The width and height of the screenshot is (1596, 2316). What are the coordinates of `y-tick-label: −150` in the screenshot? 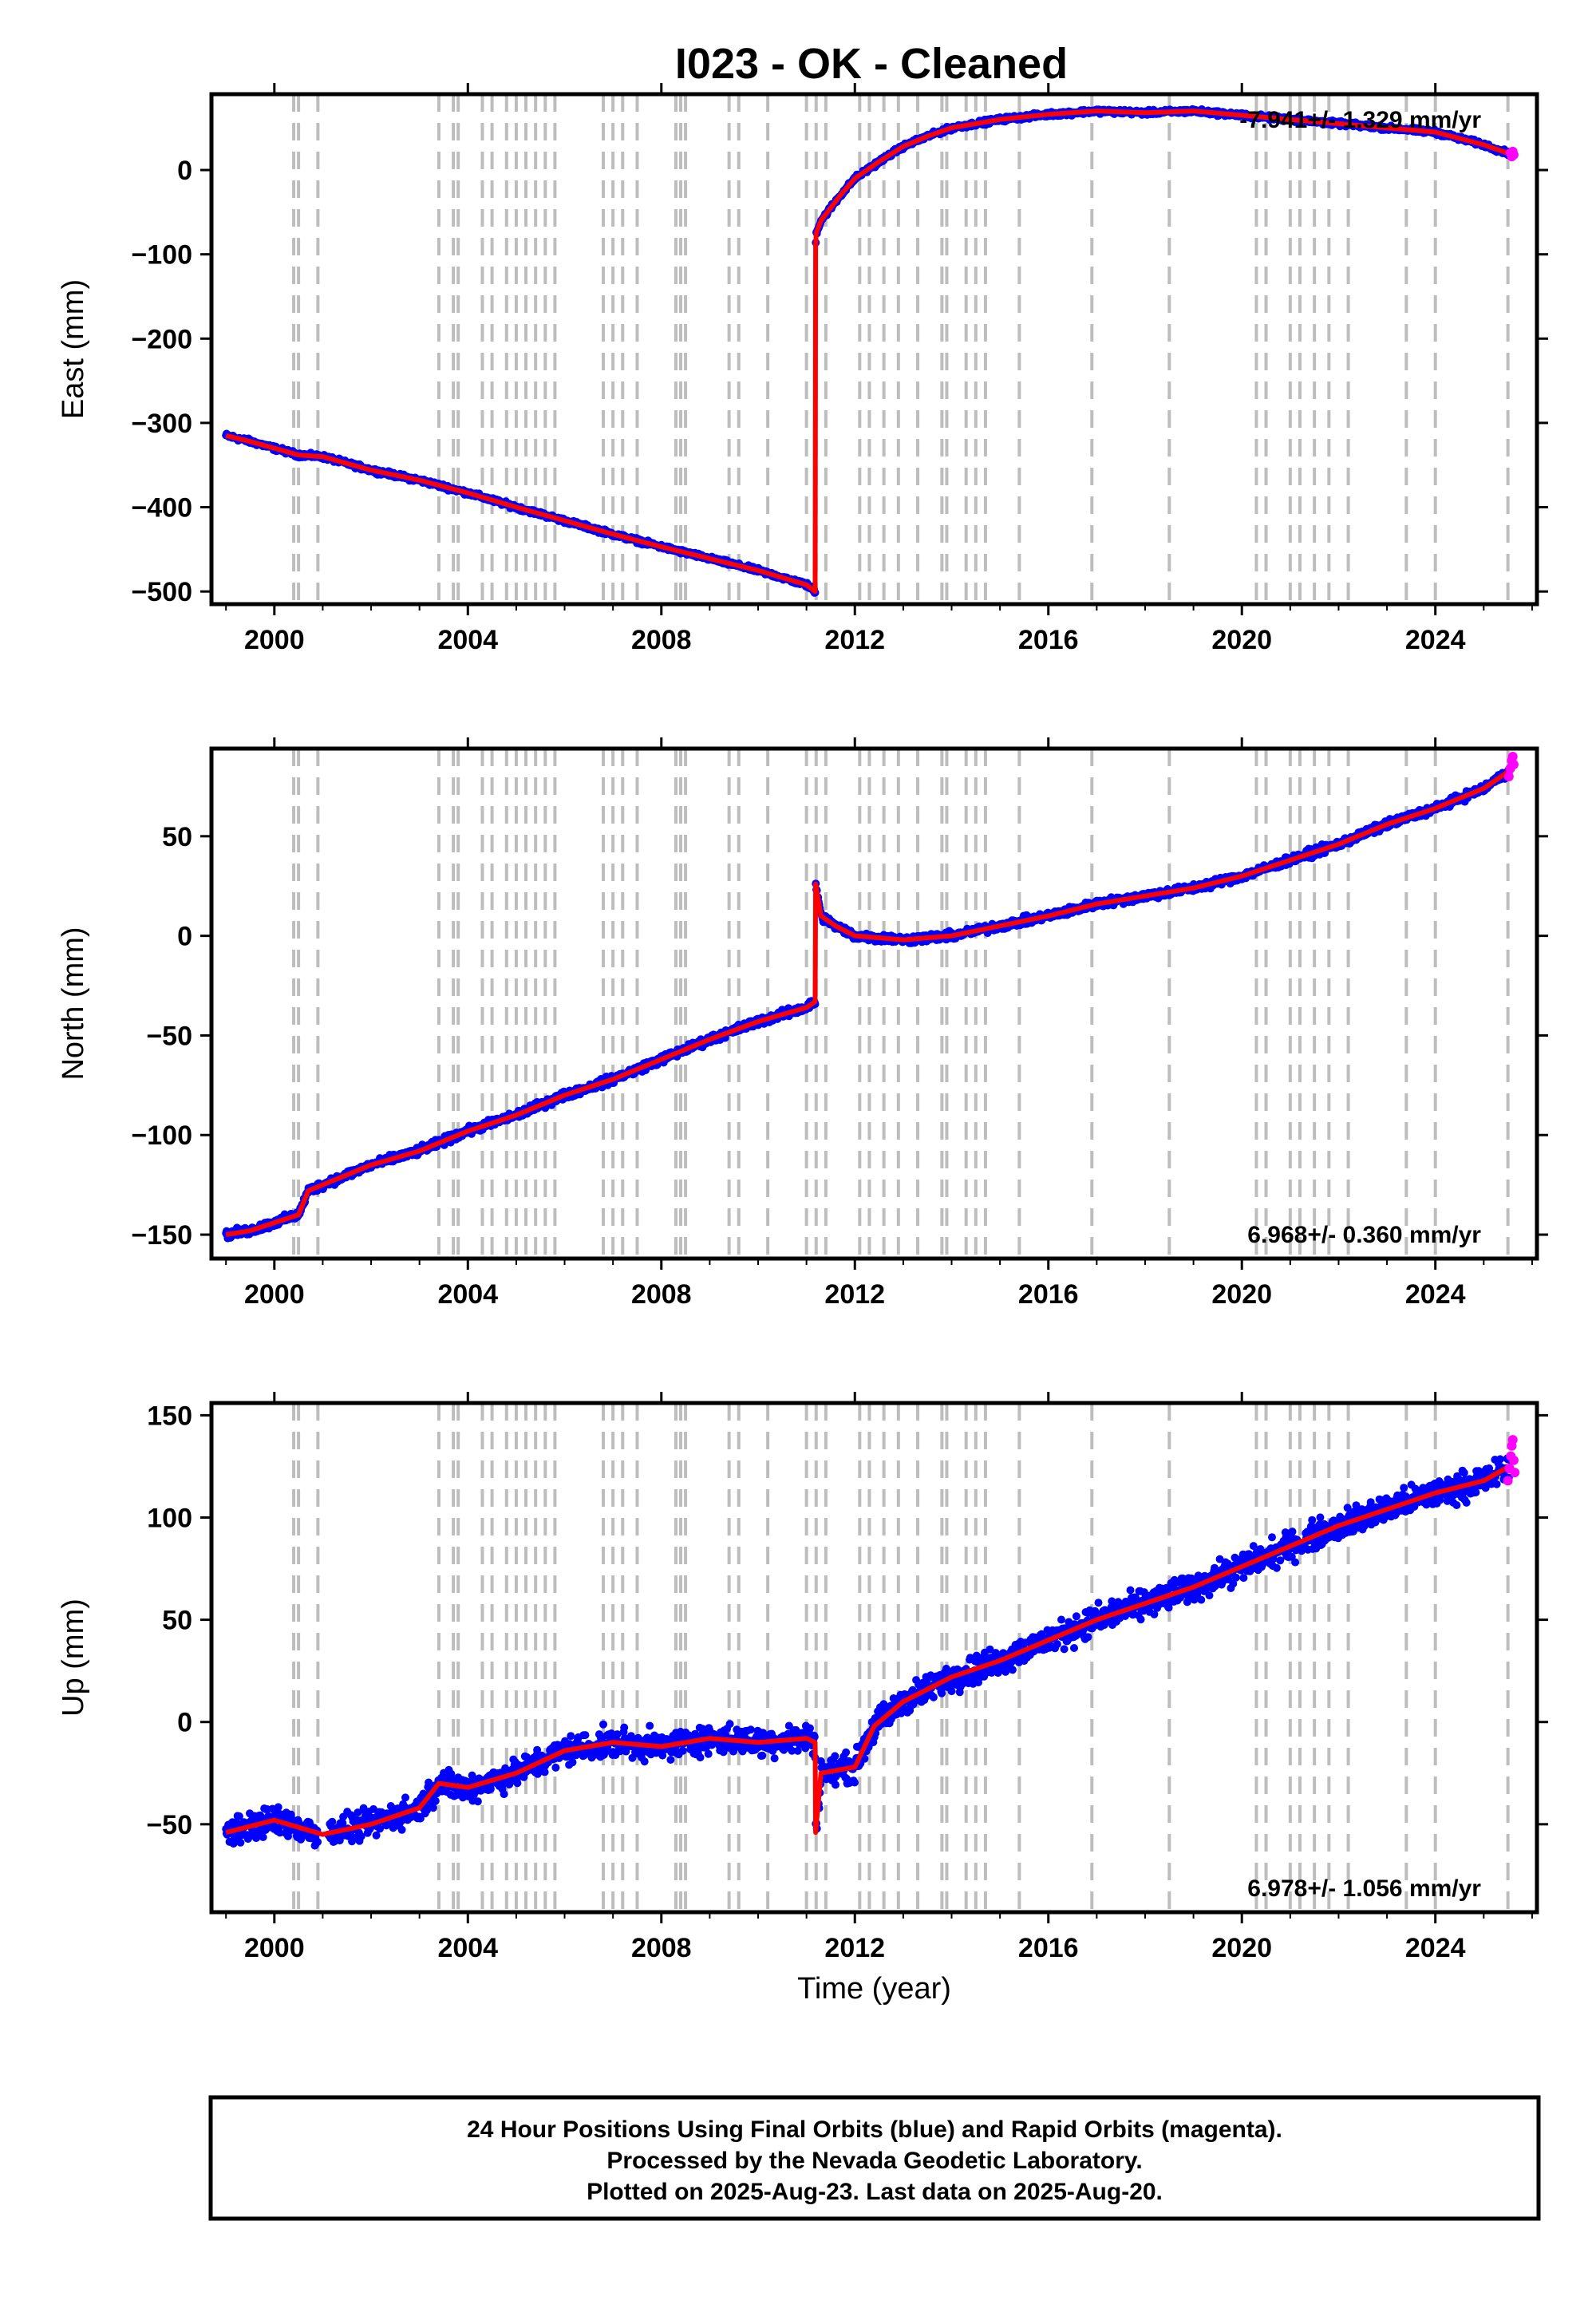 It's located at (161, 1235).